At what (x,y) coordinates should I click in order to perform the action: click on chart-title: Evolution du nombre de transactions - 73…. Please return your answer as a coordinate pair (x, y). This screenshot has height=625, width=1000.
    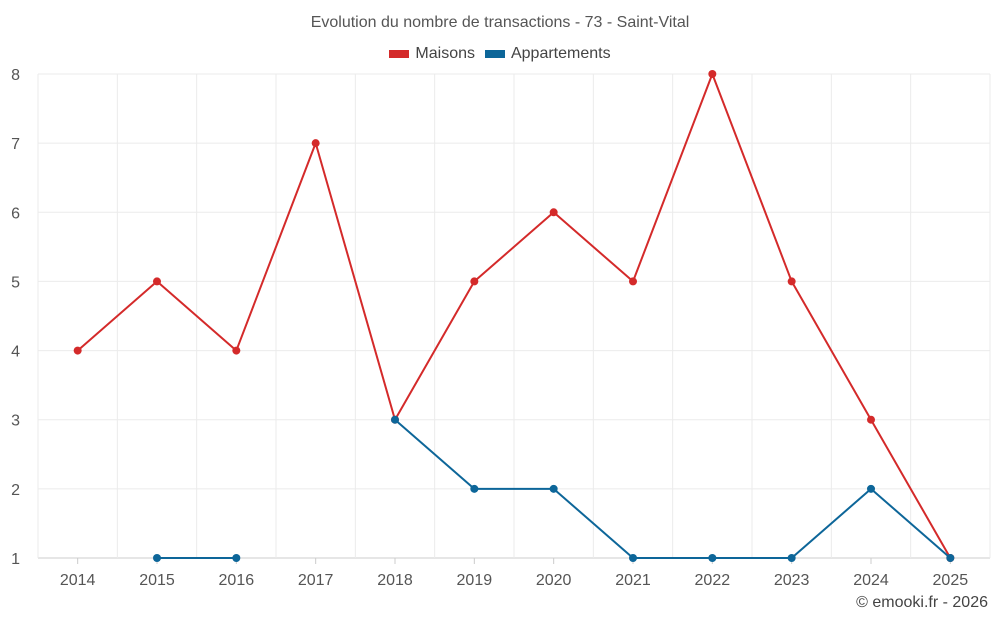
    Looking at the image, I should click on (500, 22).